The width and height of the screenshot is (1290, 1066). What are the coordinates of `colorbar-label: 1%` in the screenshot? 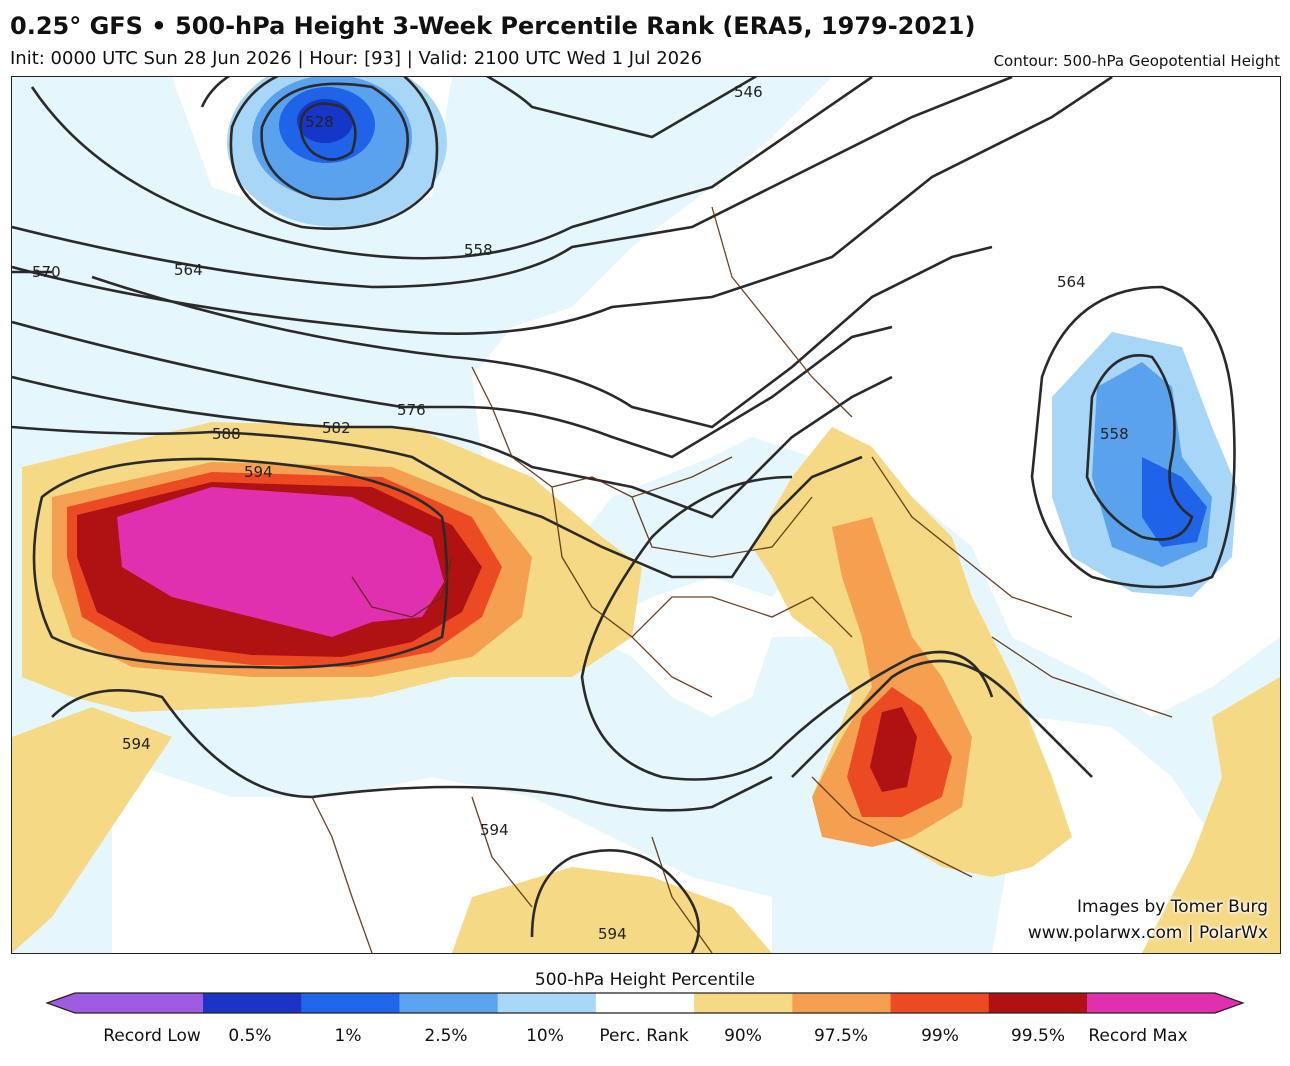 It's located at (348, 1036).